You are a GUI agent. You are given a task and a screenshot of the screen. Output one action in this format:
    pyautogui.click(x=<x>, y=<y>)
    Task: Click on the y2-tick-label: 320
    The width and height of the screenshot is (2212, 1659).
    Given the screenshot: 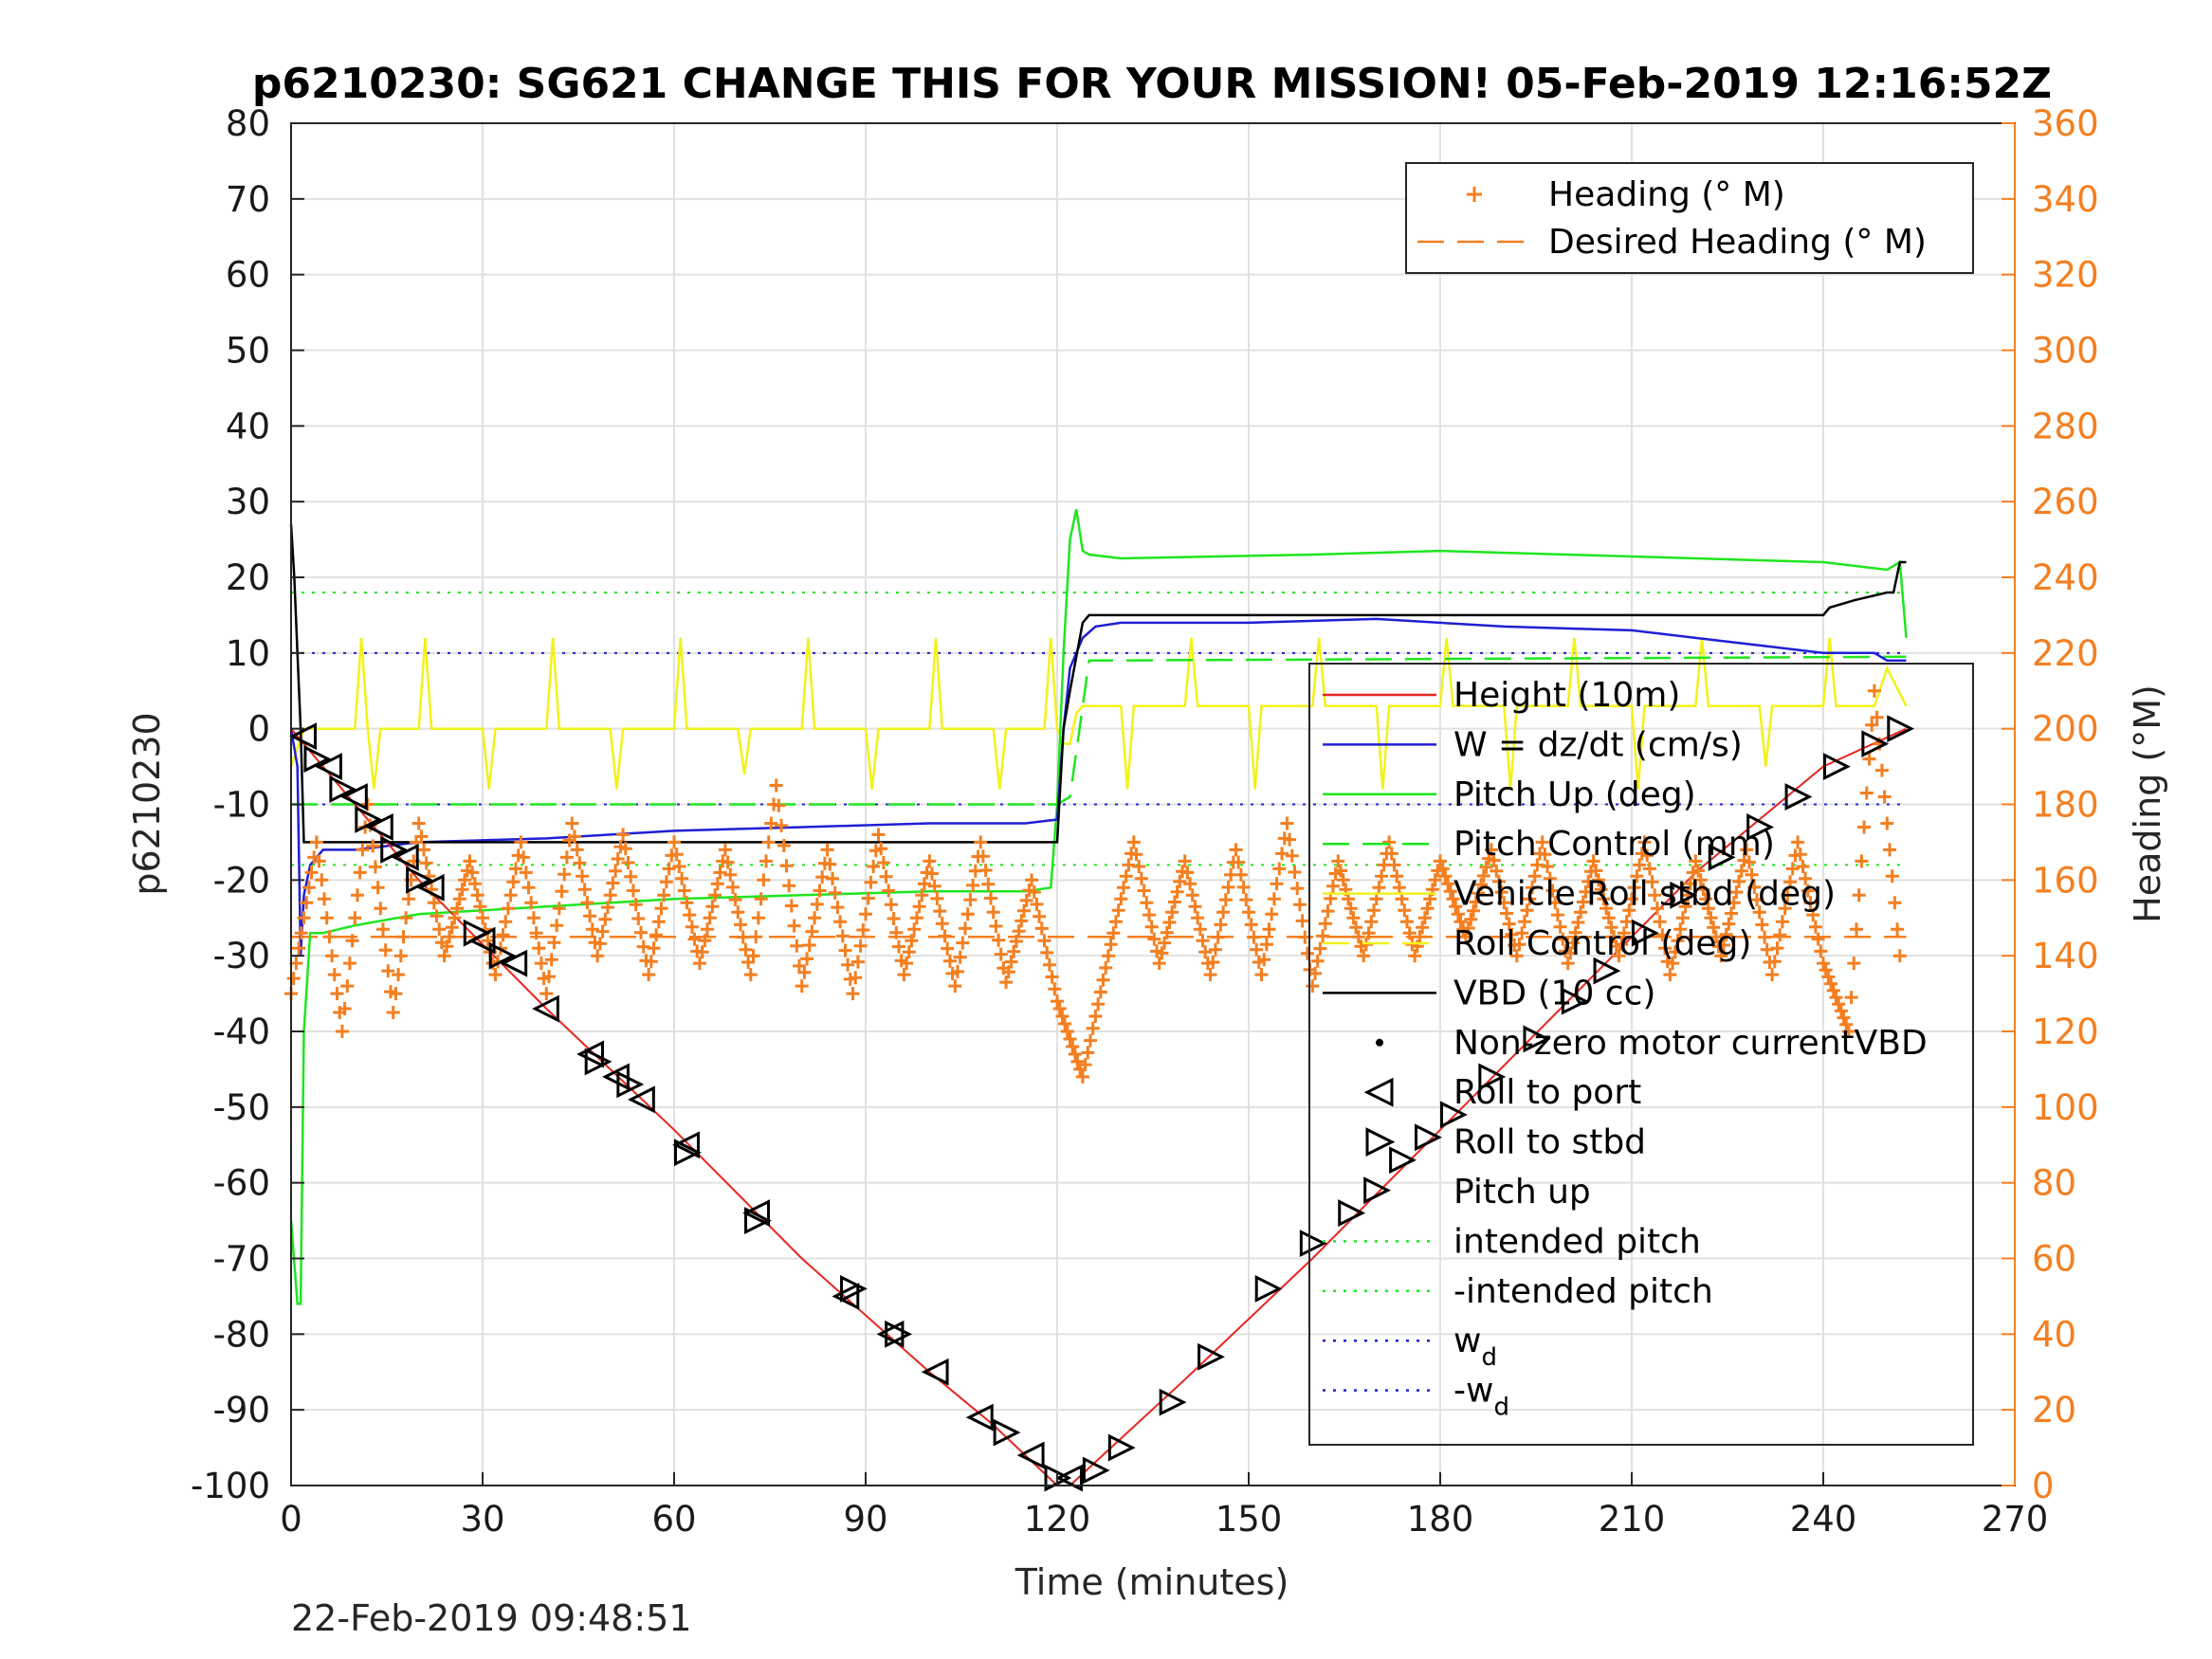 What is the action you would take?
    pyautogui.click(x=2065, y=275)
    